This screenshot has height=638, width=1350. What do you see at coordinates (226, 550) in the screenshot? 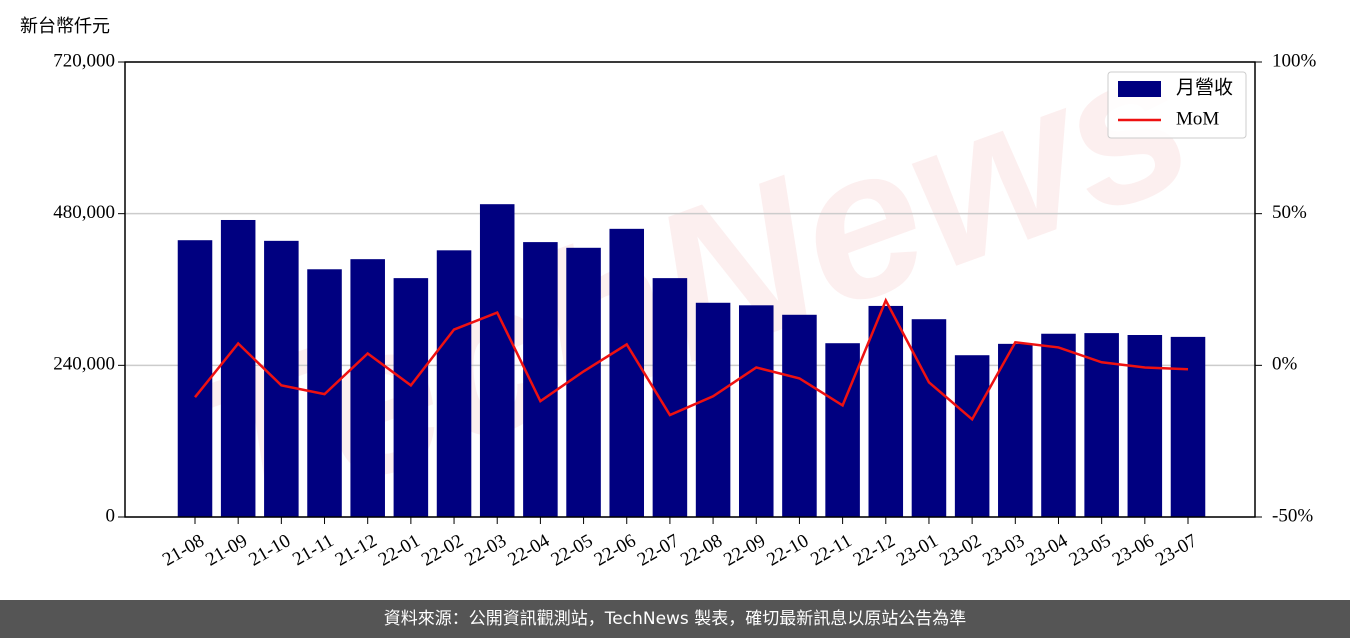
I see `x-tick-label: 21-09` at bounding box center [226, 550].